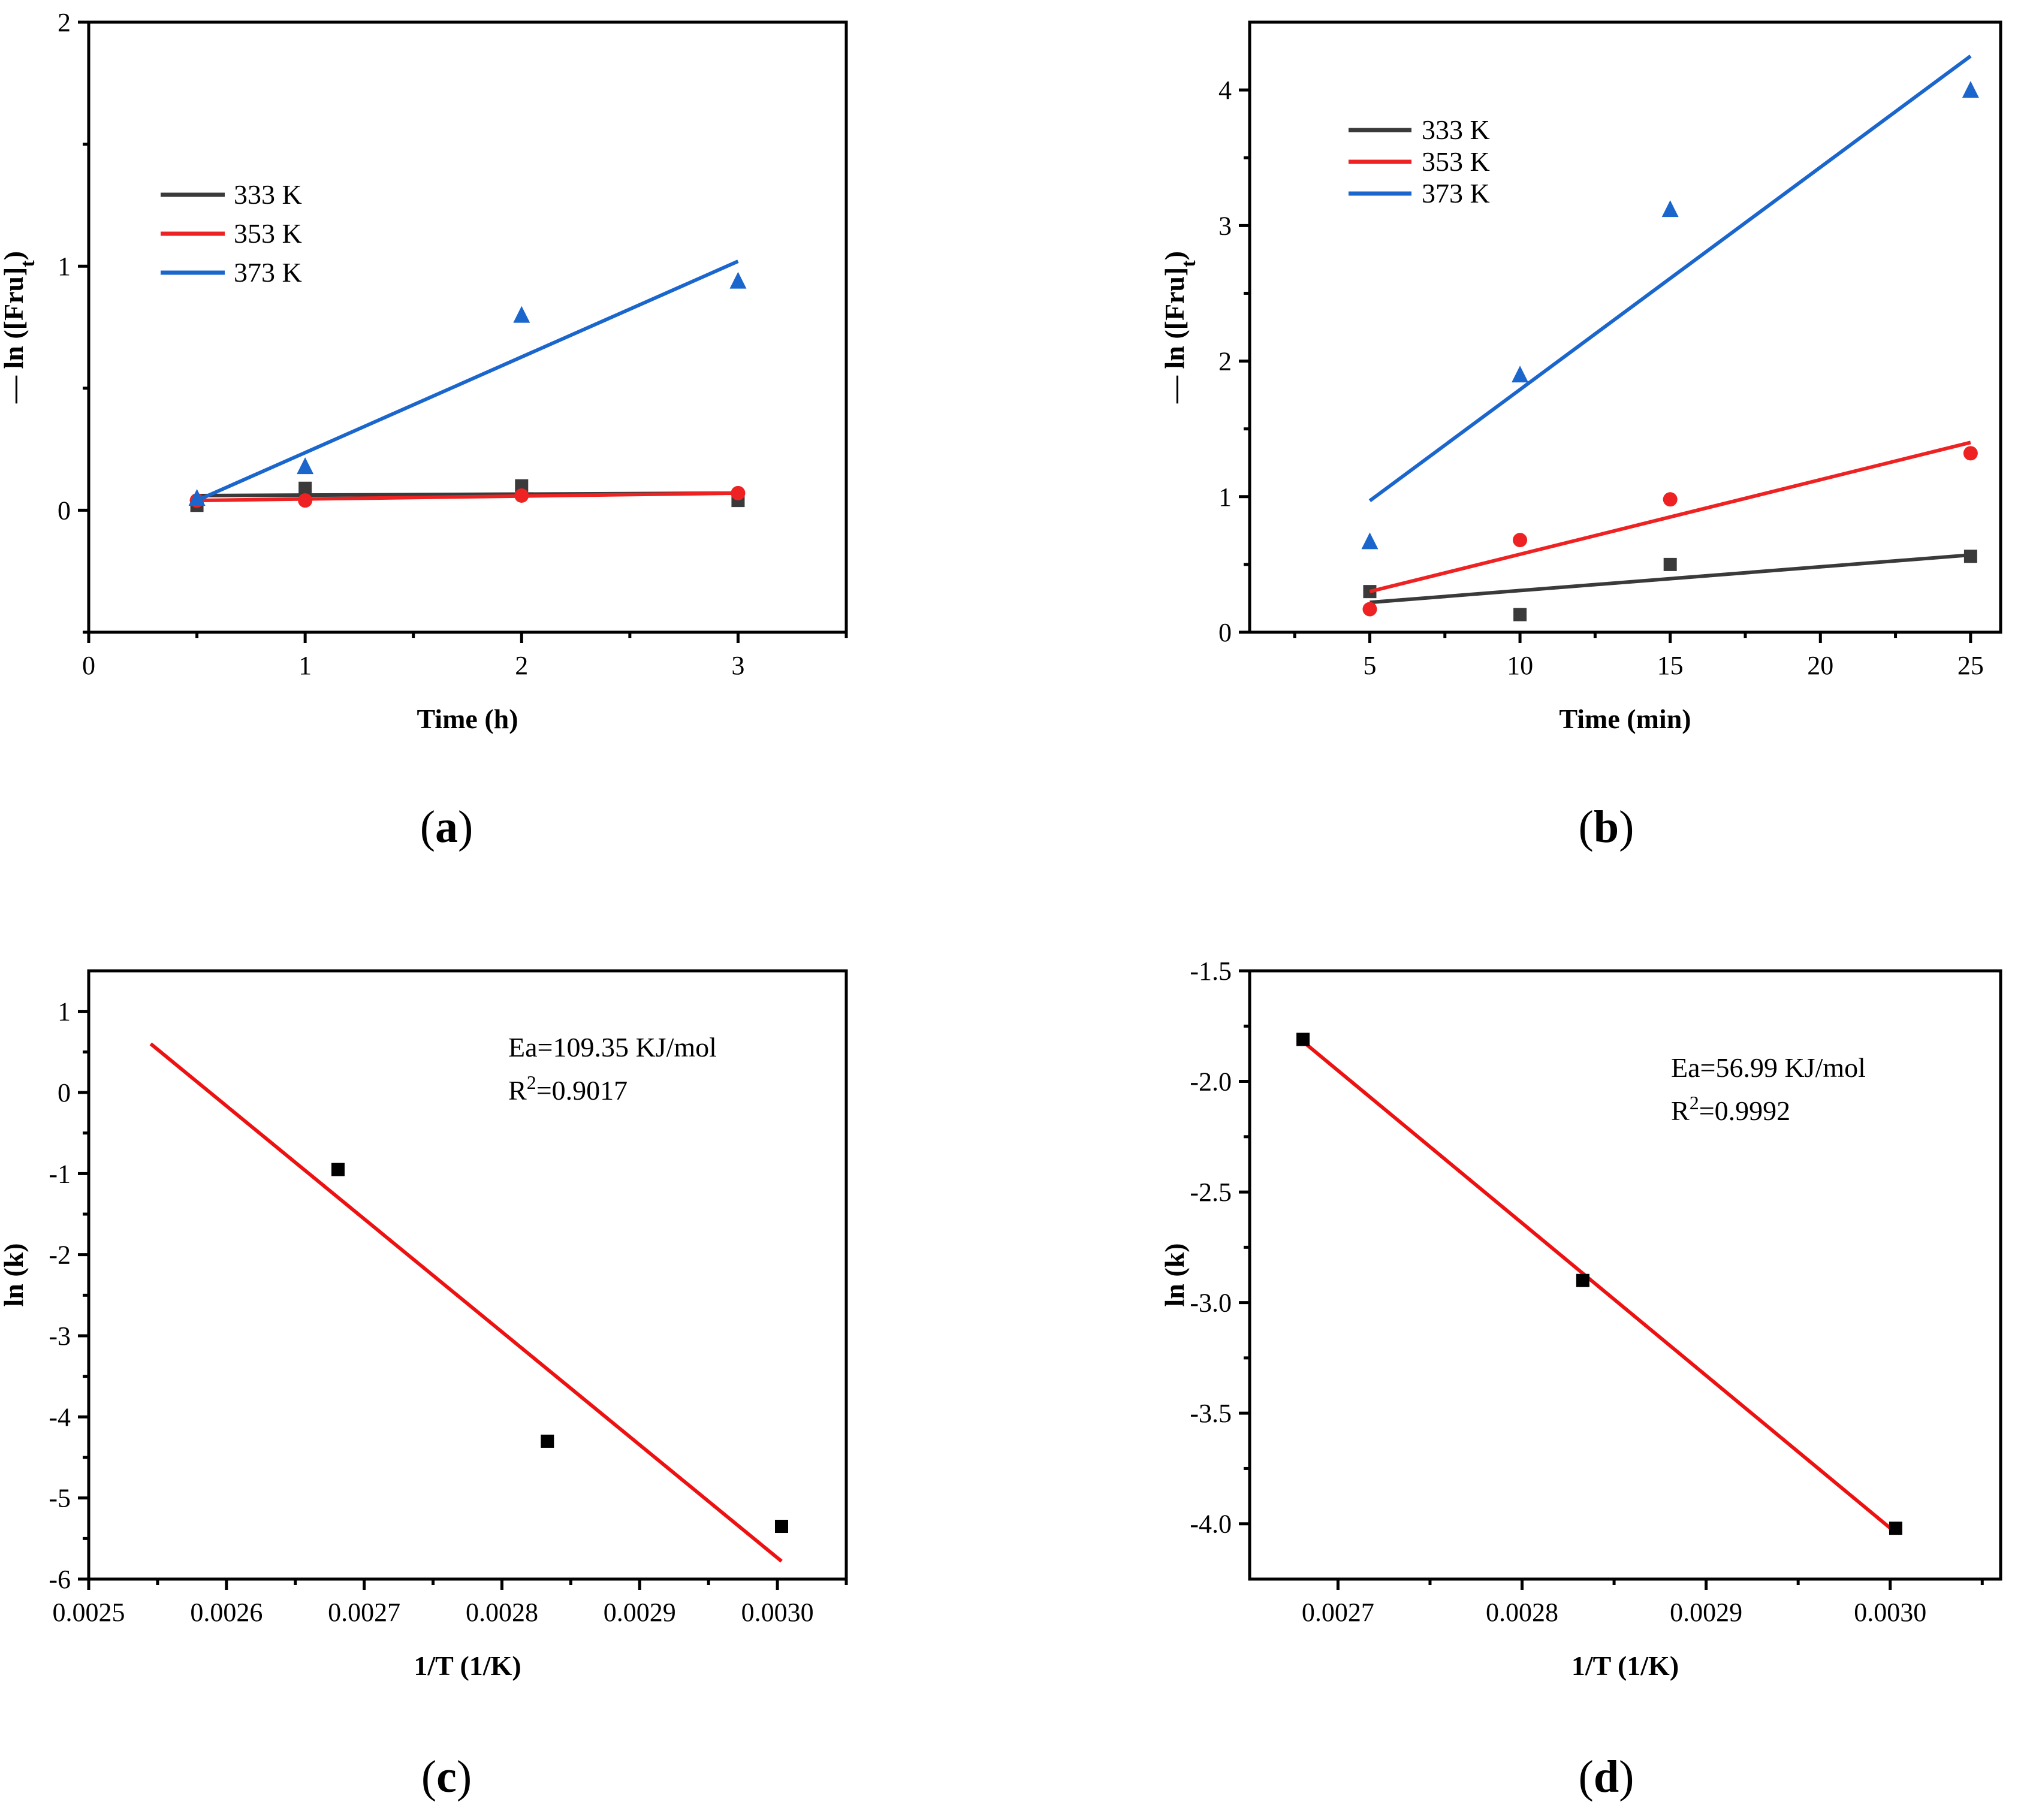  I want to click on x-tick-label: 25, so click(1970, 665).